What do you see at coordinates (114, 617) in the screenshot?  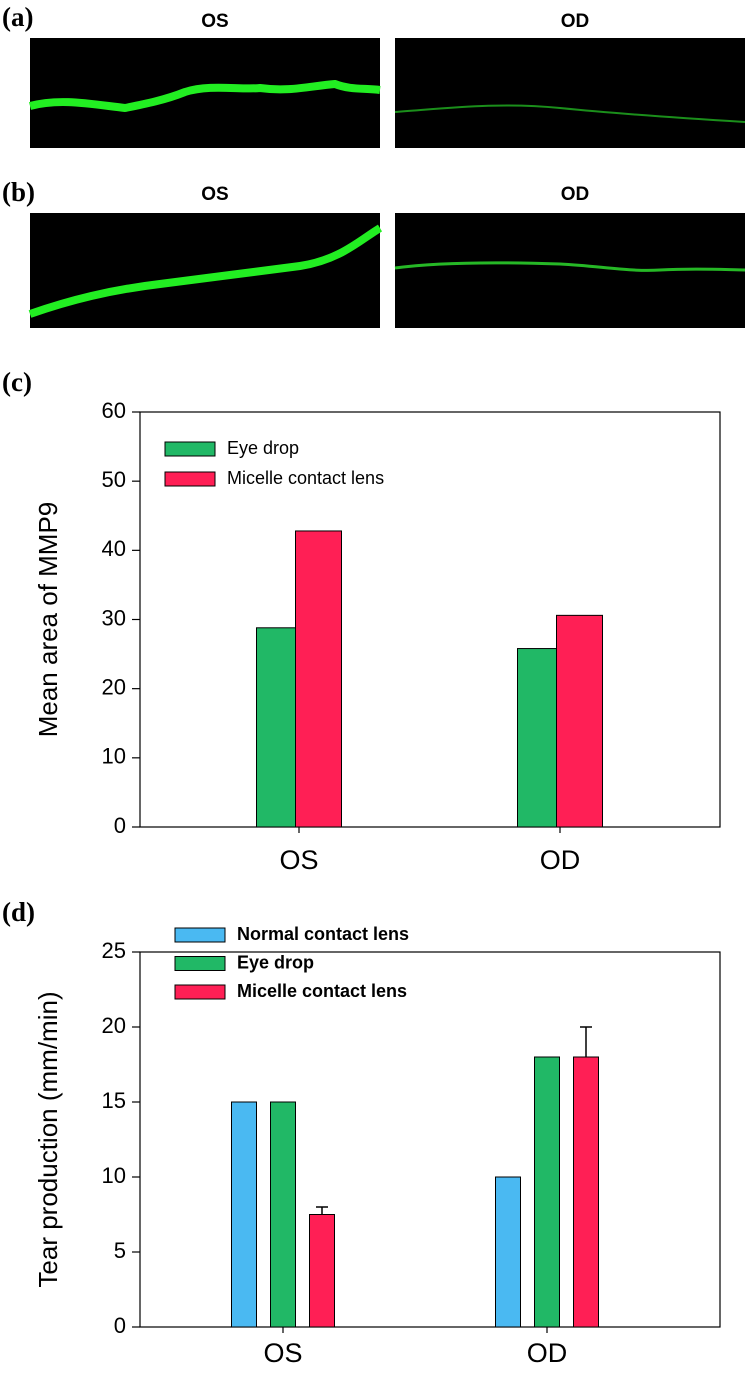 I see `y-tick-label: 30` at bounding box center [114, 617].